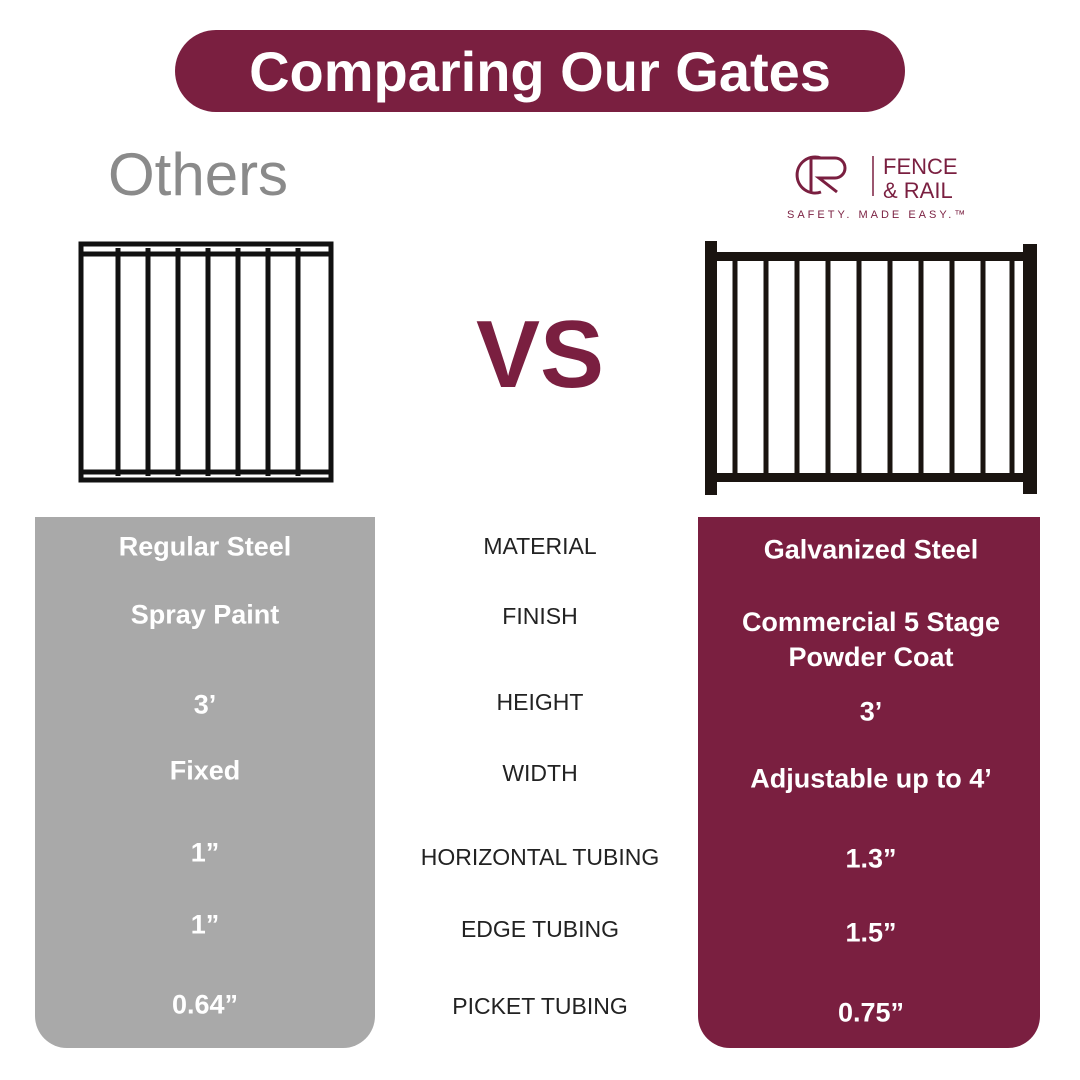 This screenshot has height=1080, width=1080. Describe the element at coordinates (918, 190) in the screenshot. I see `logo-line2: & RAIL` at that location.